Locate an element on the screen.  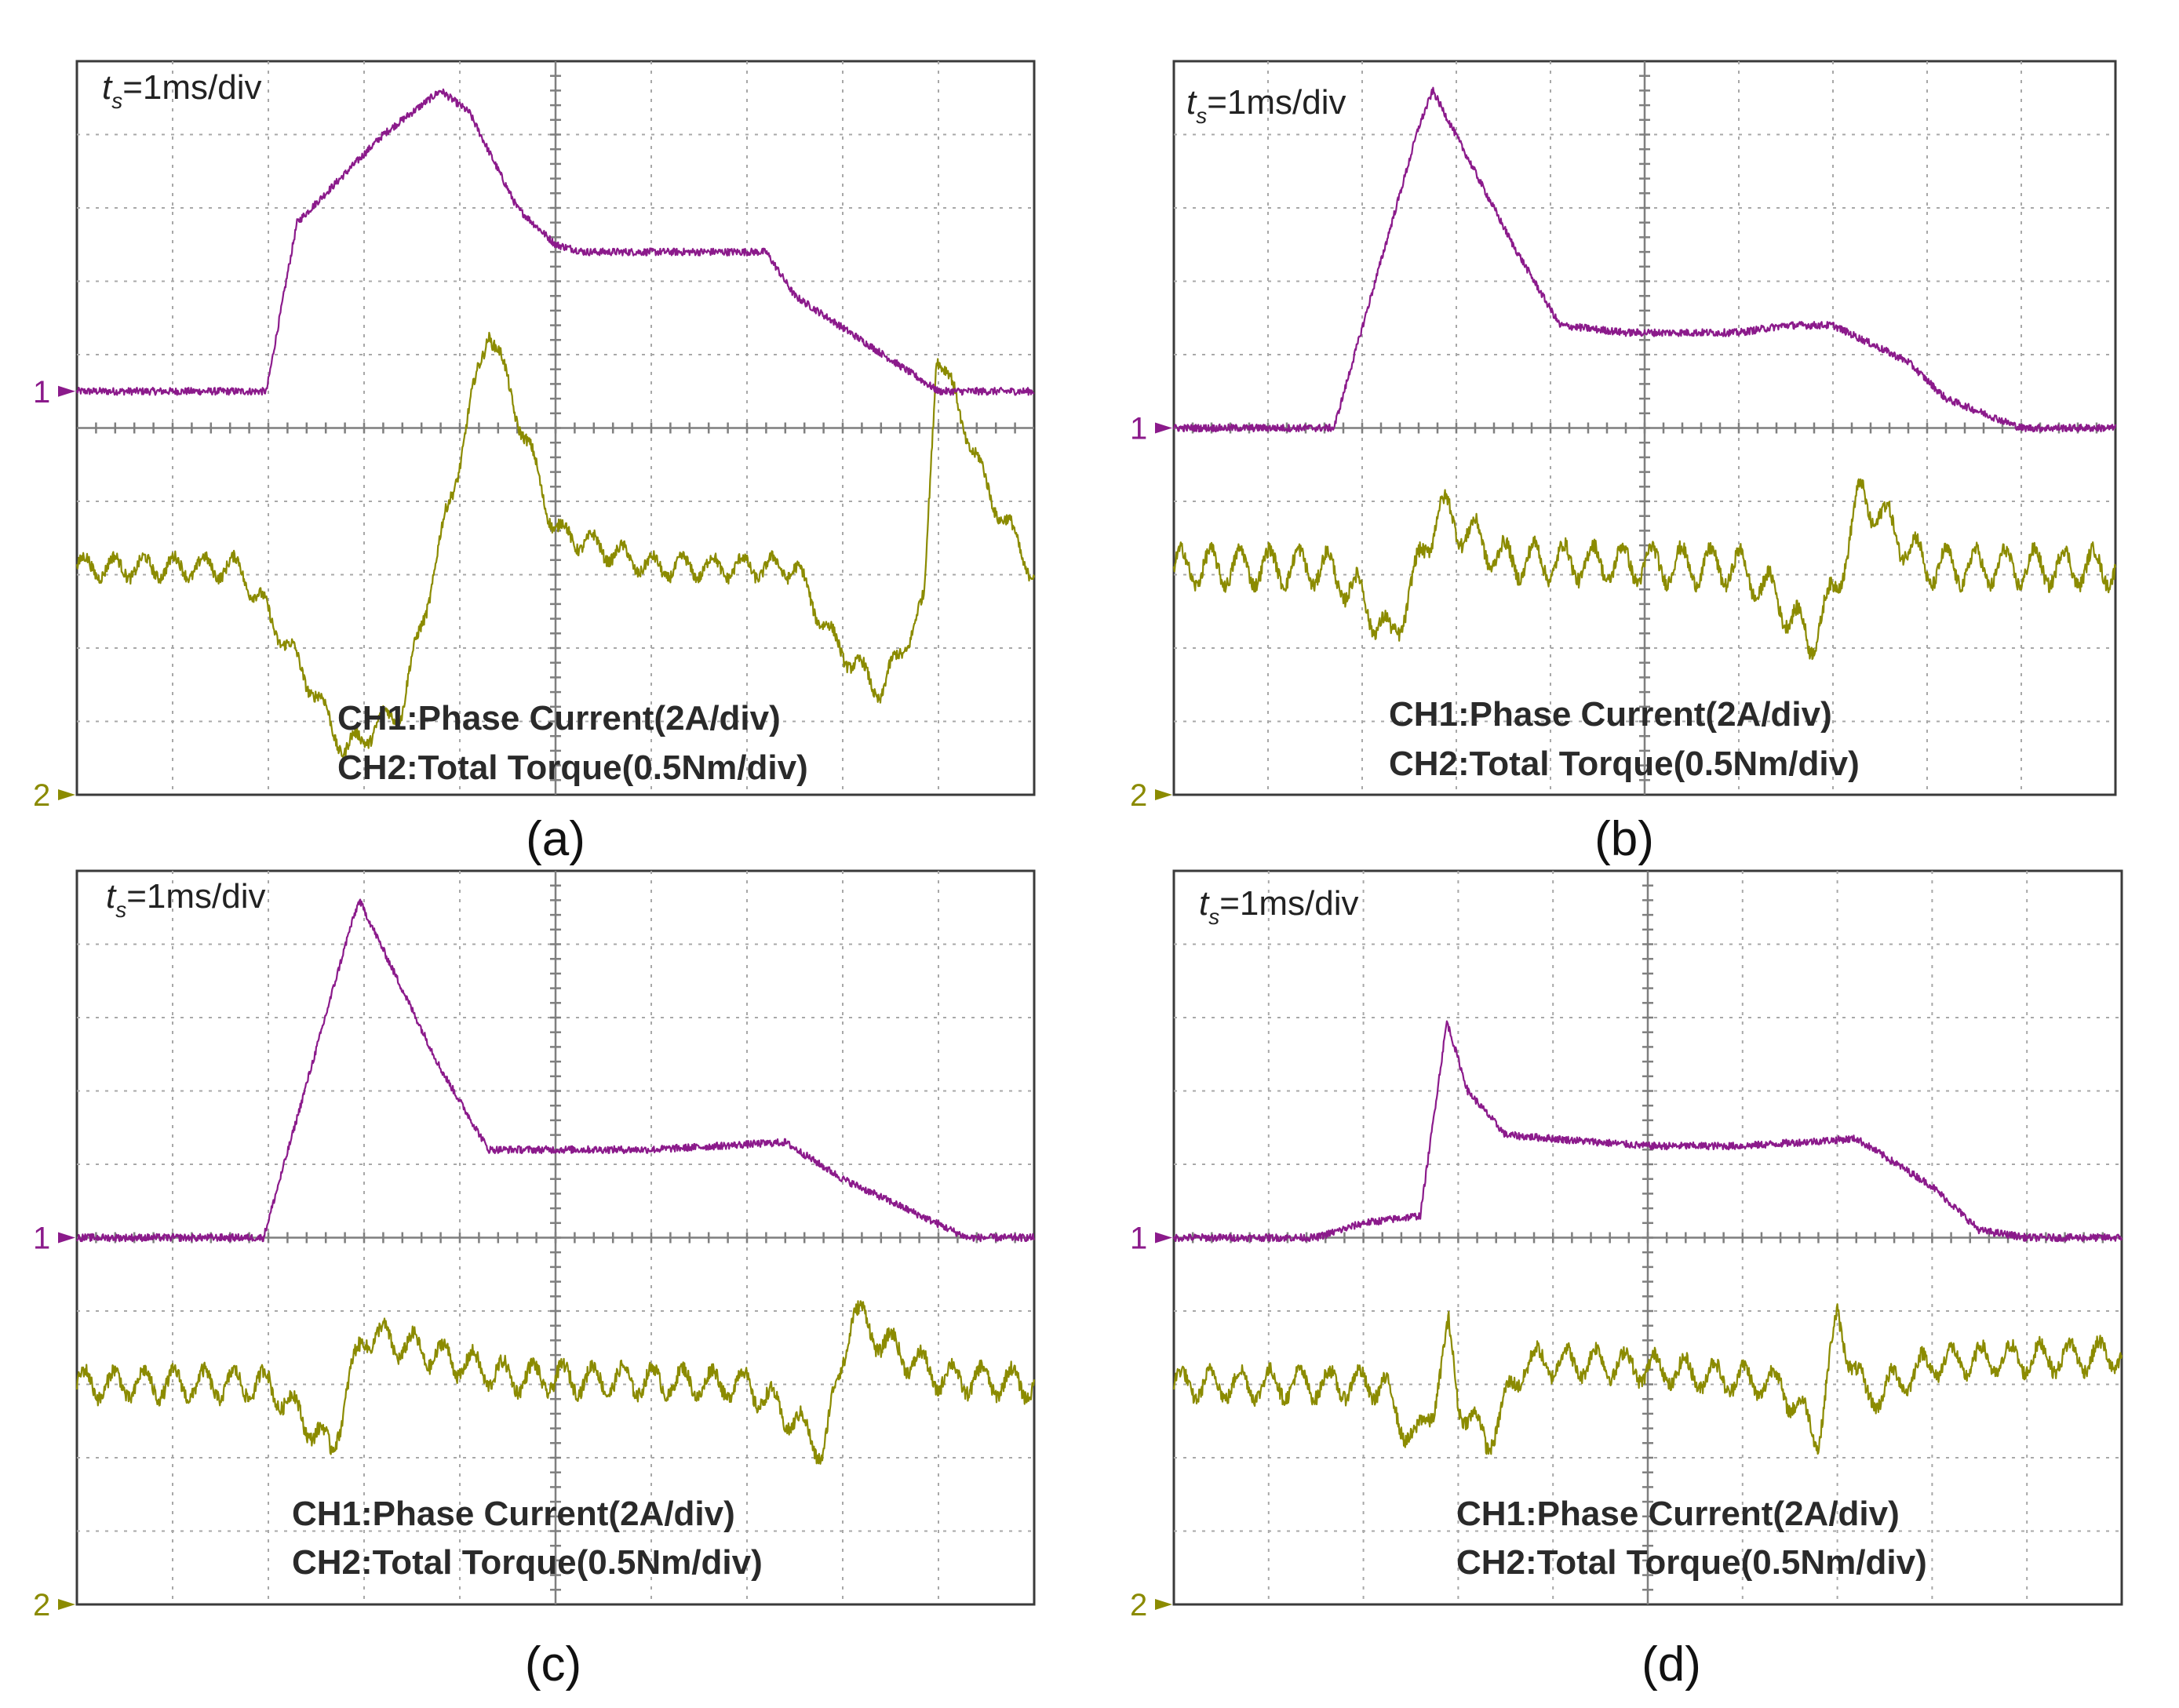
panel-d-ch1-trace is located at coordinates (1647, 1131).